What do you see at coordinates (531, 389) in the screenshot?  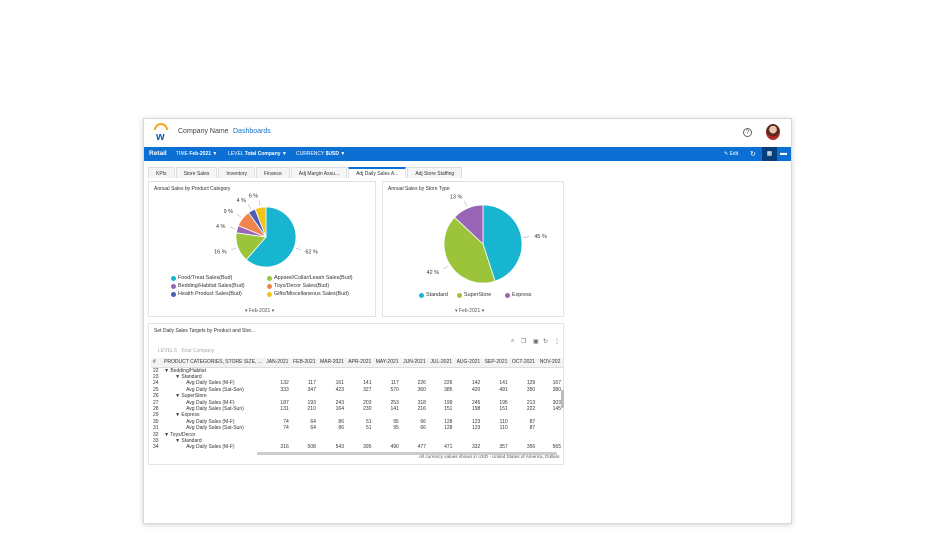 I see `cell-value: 350` at bounding box center [531, 389].